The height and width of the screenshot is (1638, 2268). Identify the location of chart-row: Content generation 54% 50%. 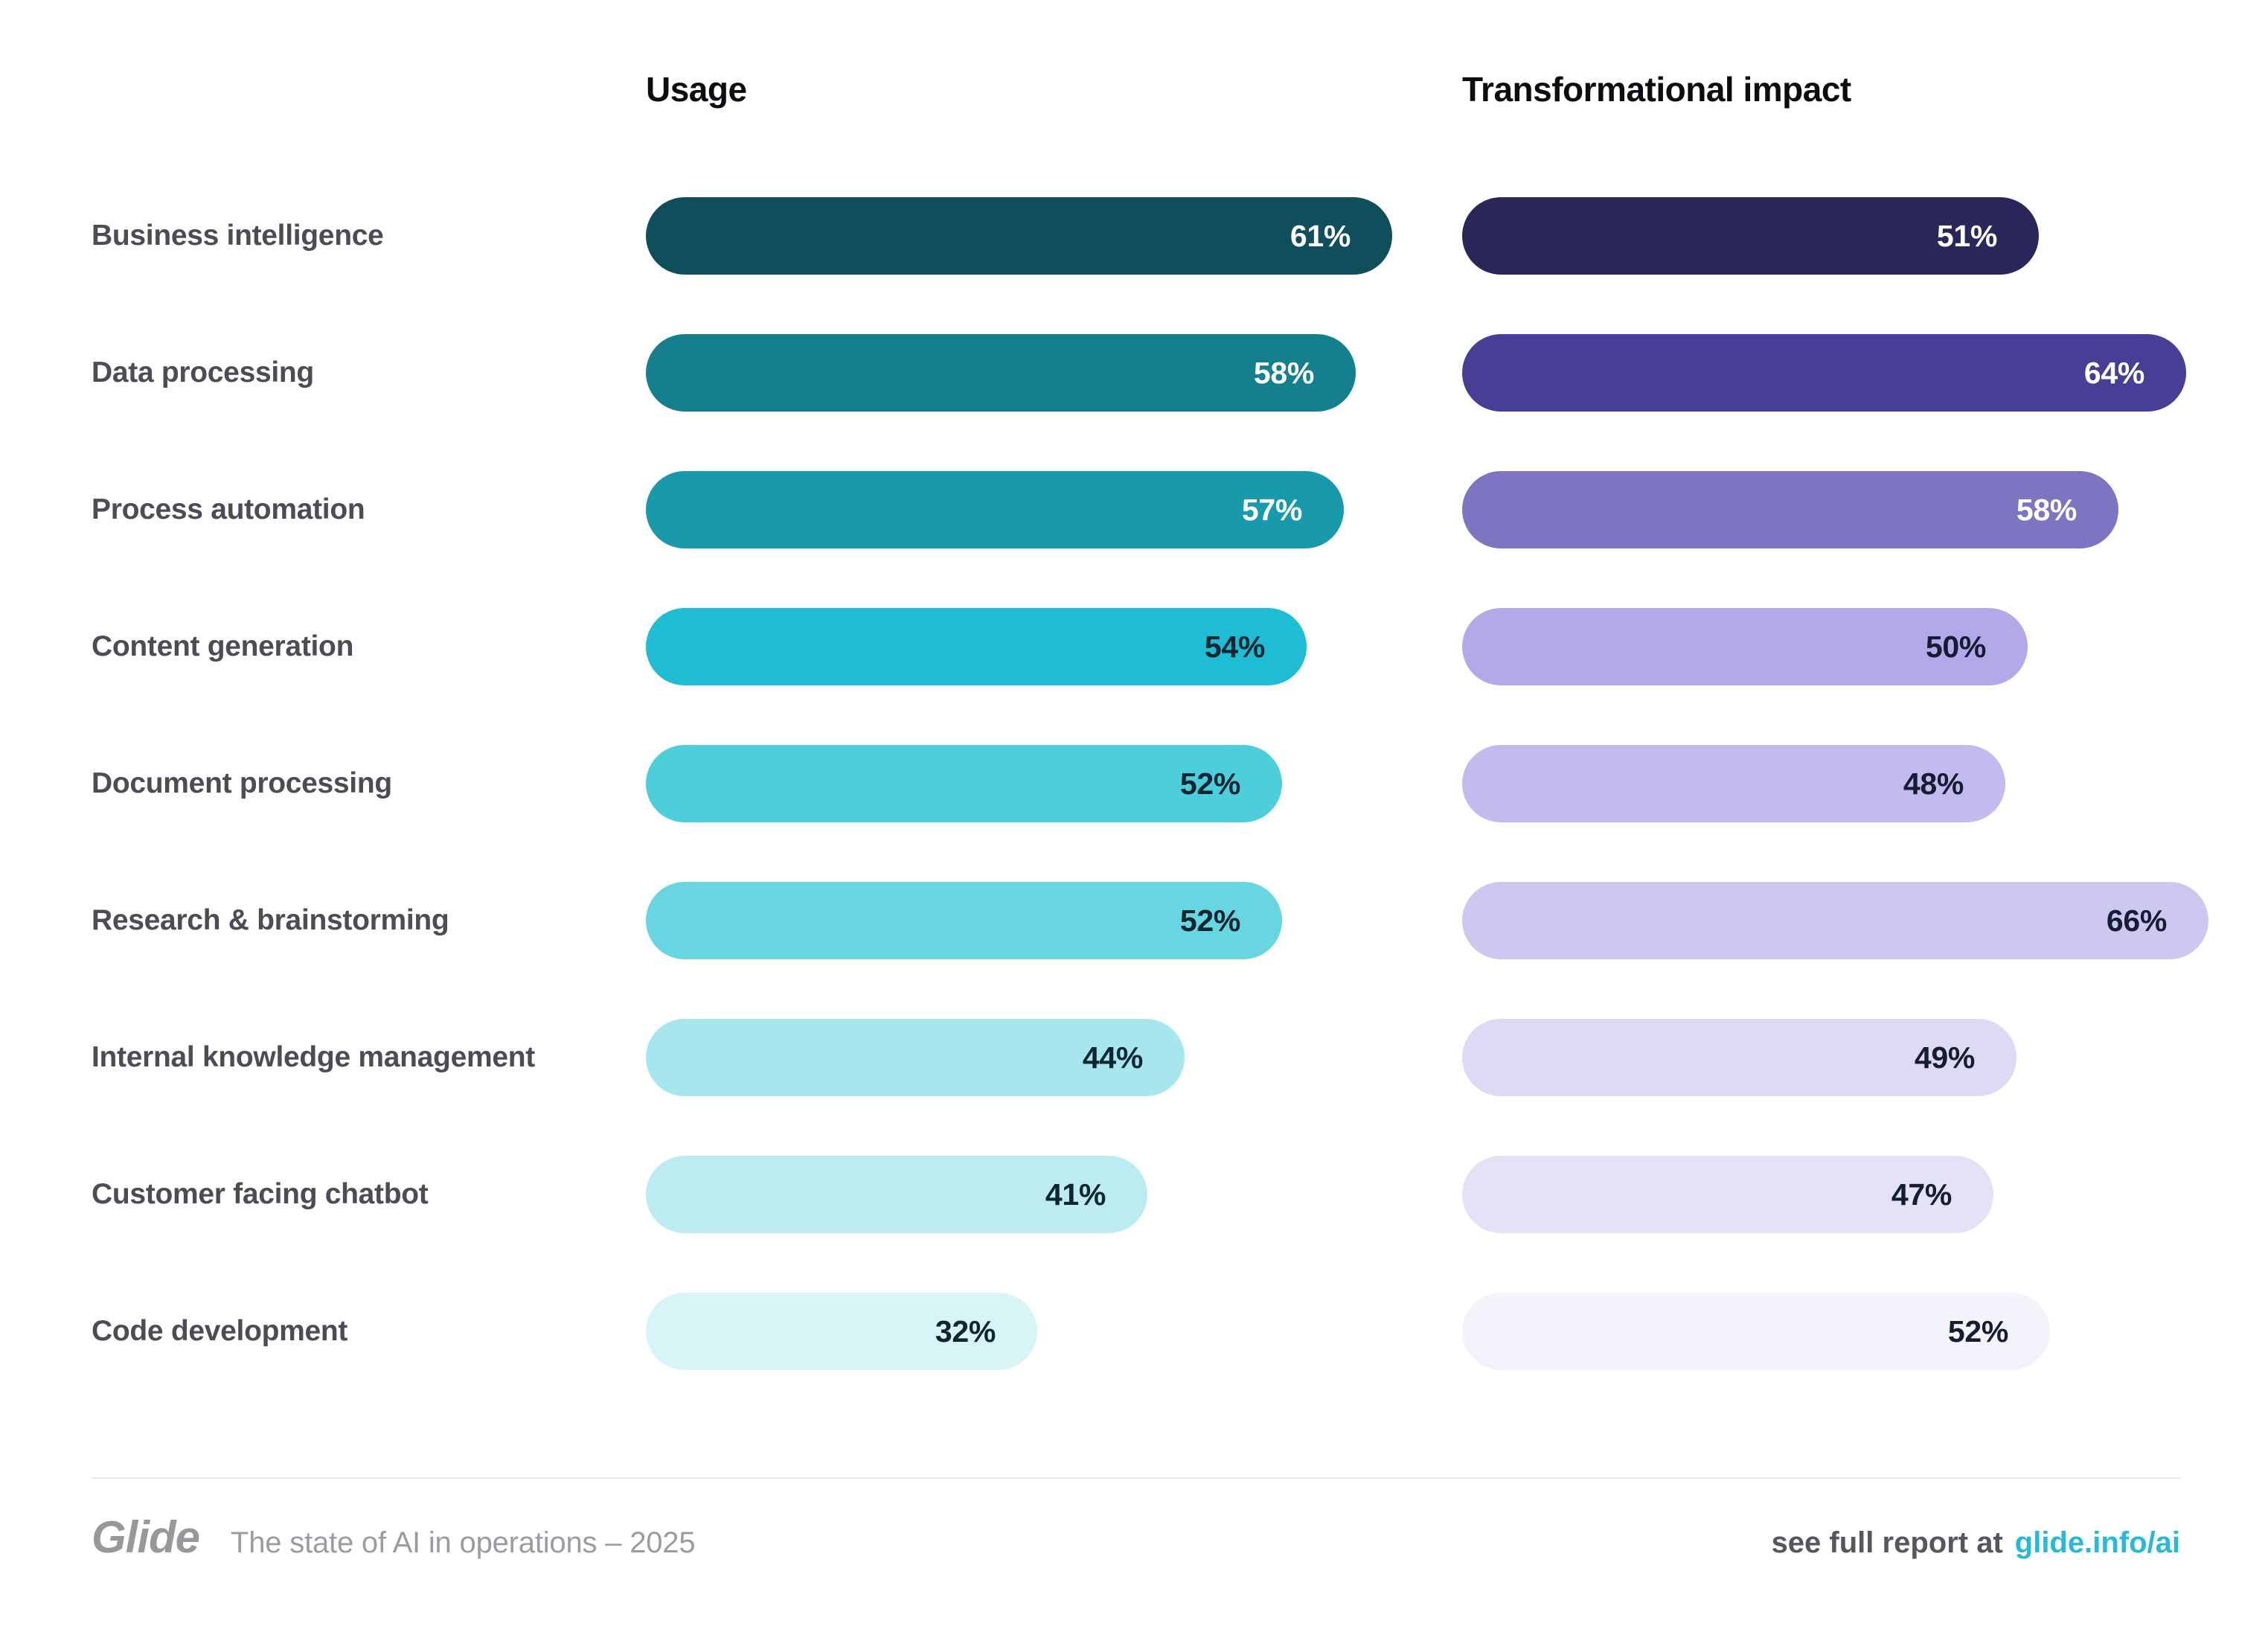
(1134, 646).